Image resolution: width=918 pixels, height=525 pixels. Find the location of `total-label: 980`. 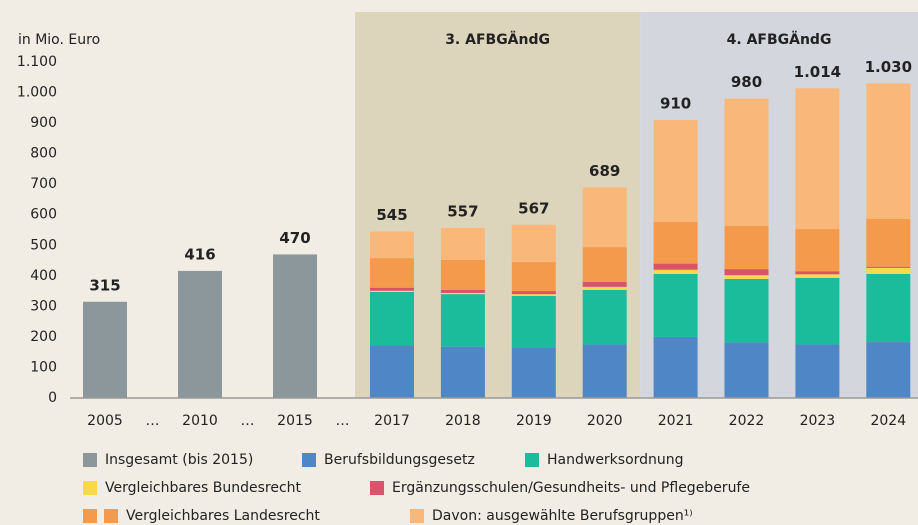

total-label: 980 is located at coordinates (746, 82).